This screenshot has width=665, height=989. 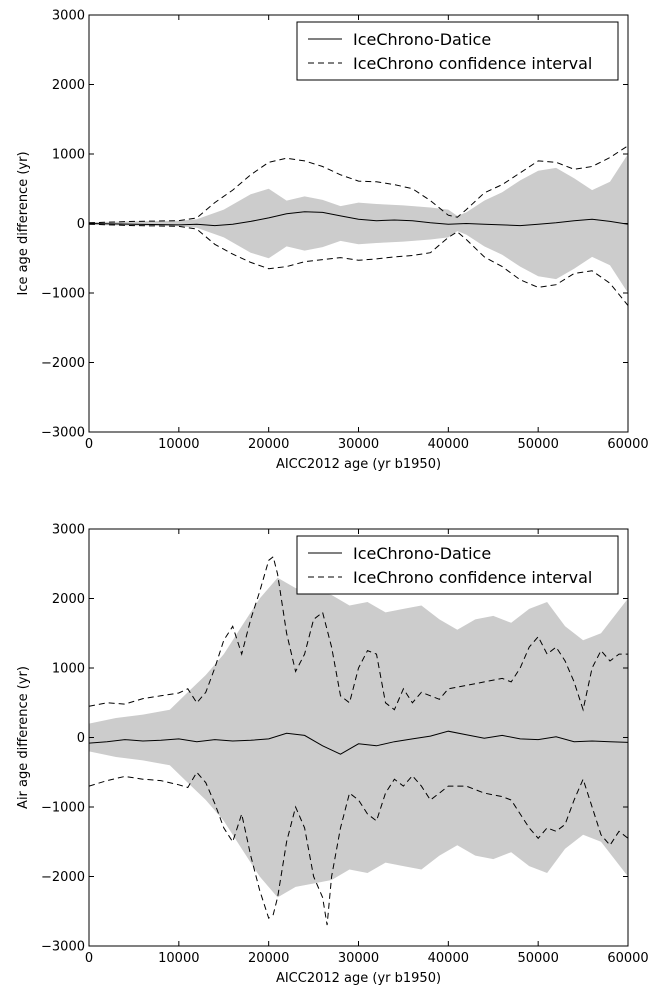 I want to click on y-axis-label: Ice age difference (yr), so click(x=23, y=223).